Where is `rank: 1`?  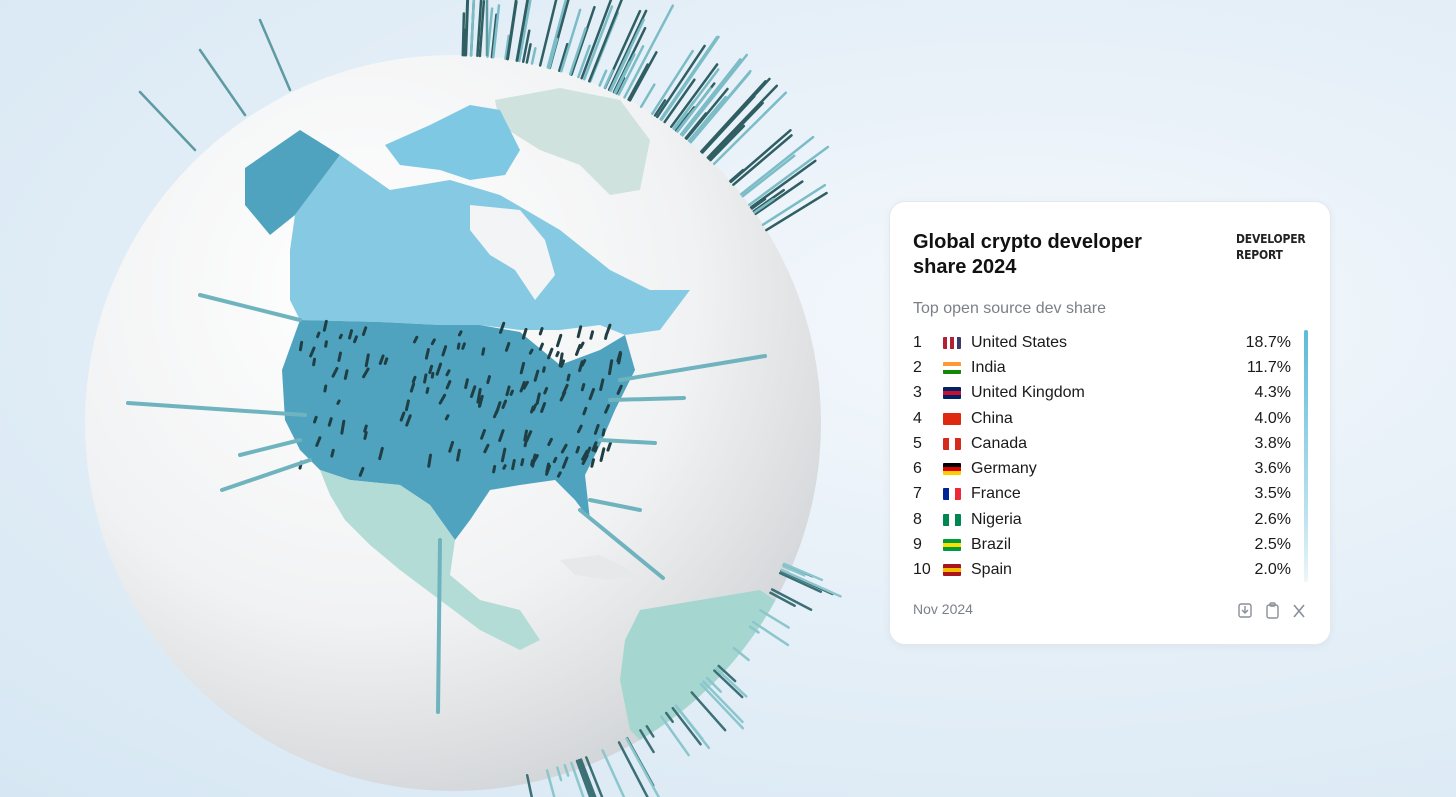
rank: 1 is located at coordinates (917, 342).